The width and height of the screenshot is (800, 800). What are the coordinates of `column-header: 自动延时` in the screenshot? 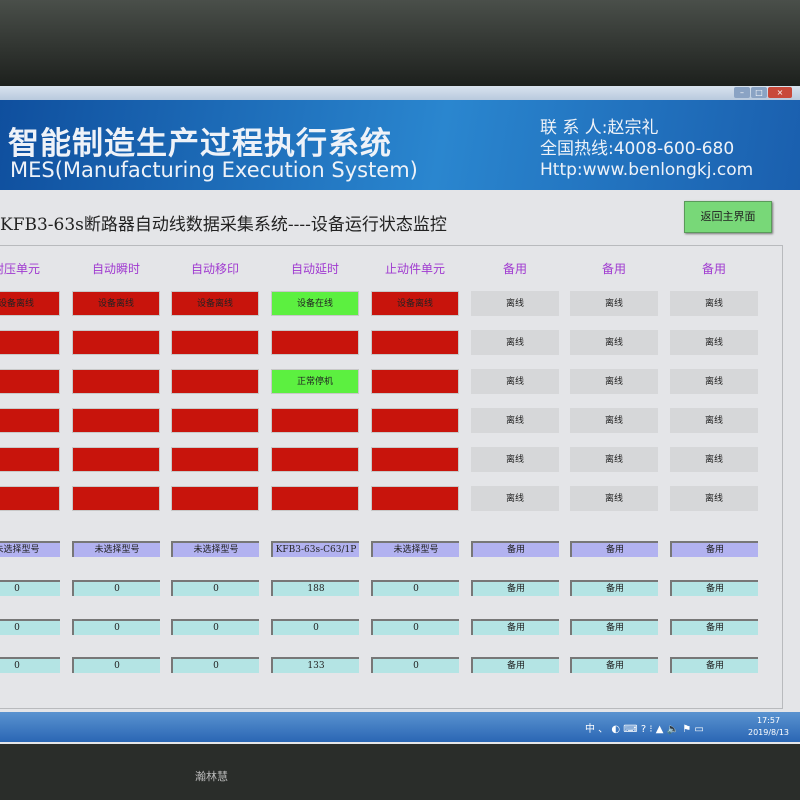 It's located at (314, 269).